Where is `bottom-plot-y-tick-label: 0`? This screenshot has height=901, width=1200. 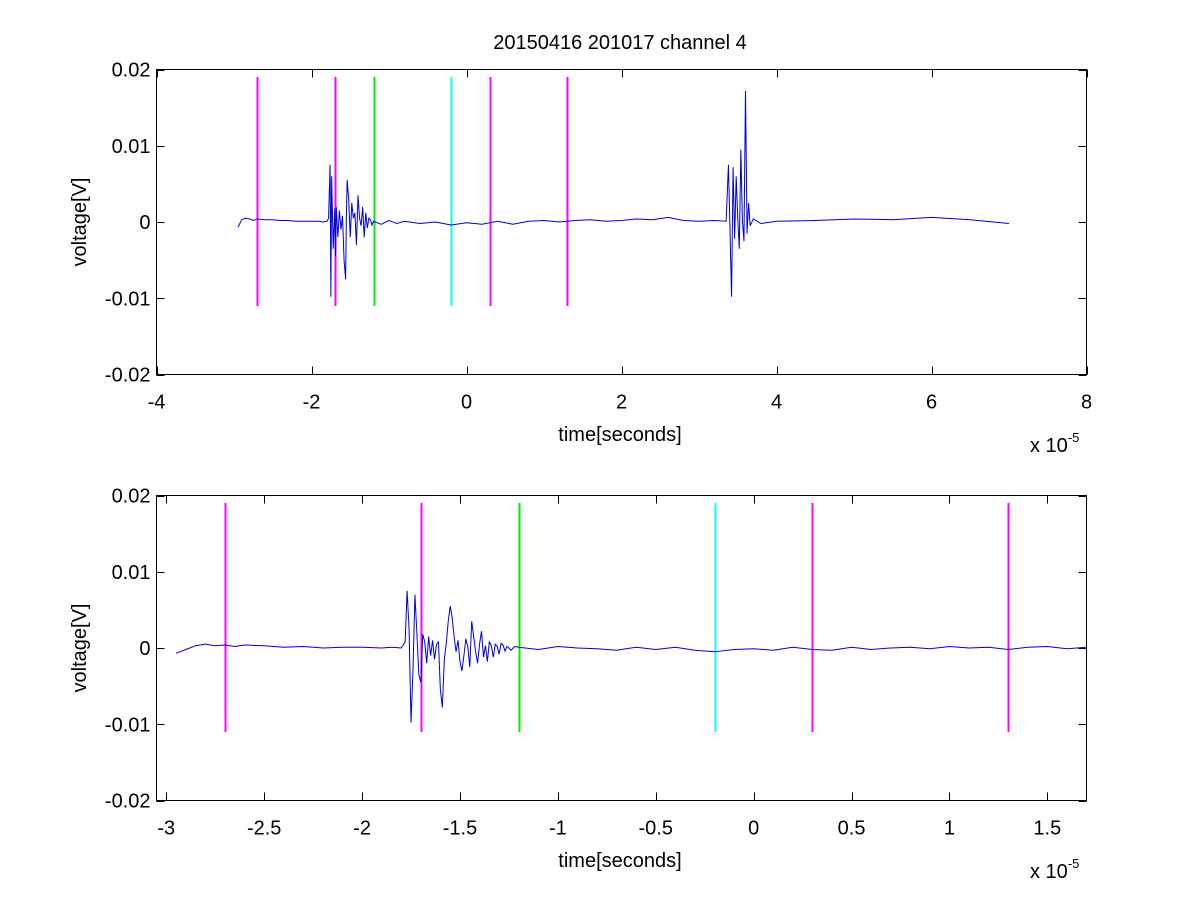 bottom-plot-y-tick-label: 0 is located at coordinates (144, 649).